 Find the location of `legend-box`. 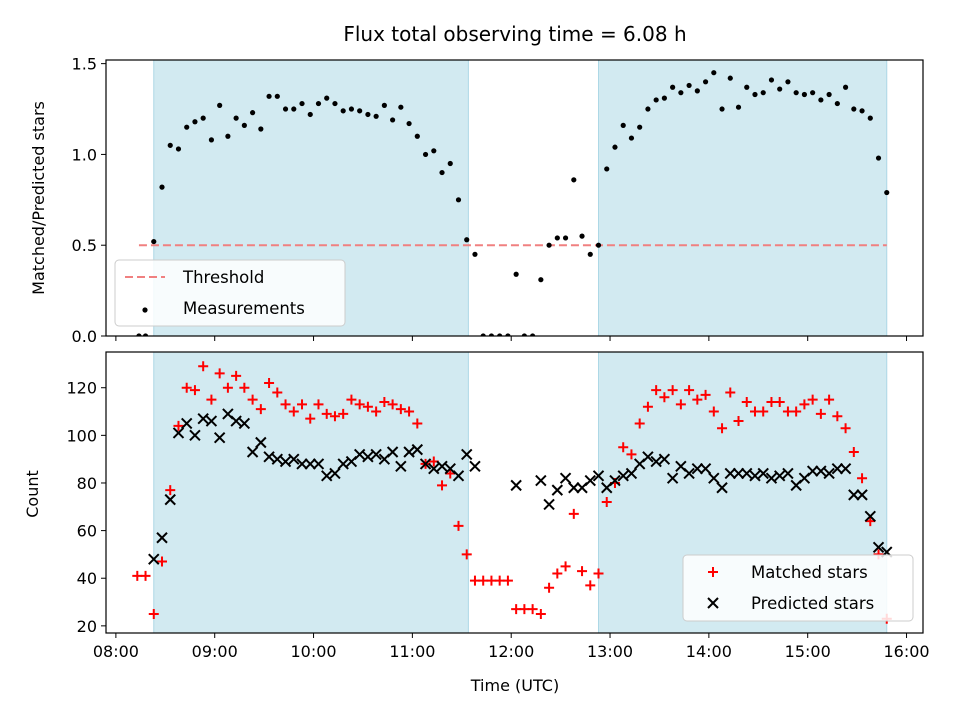

legend-box is located at coordinates (230, 293).